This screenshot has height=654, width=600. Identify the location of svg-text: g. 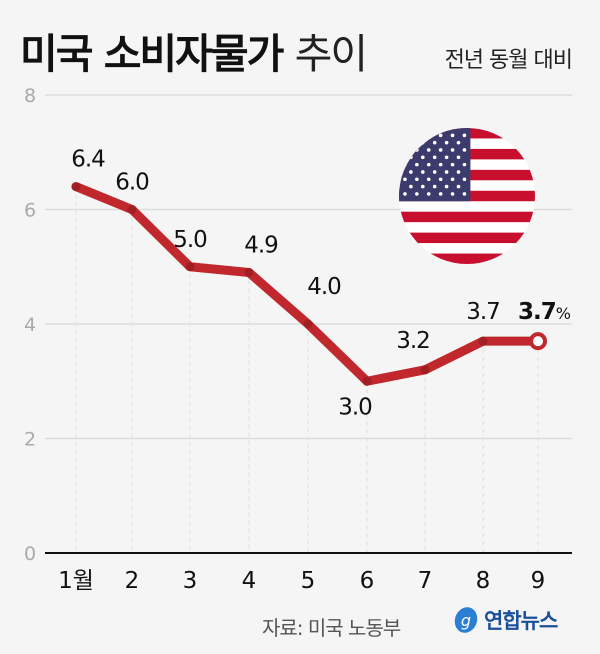
(466, 620).